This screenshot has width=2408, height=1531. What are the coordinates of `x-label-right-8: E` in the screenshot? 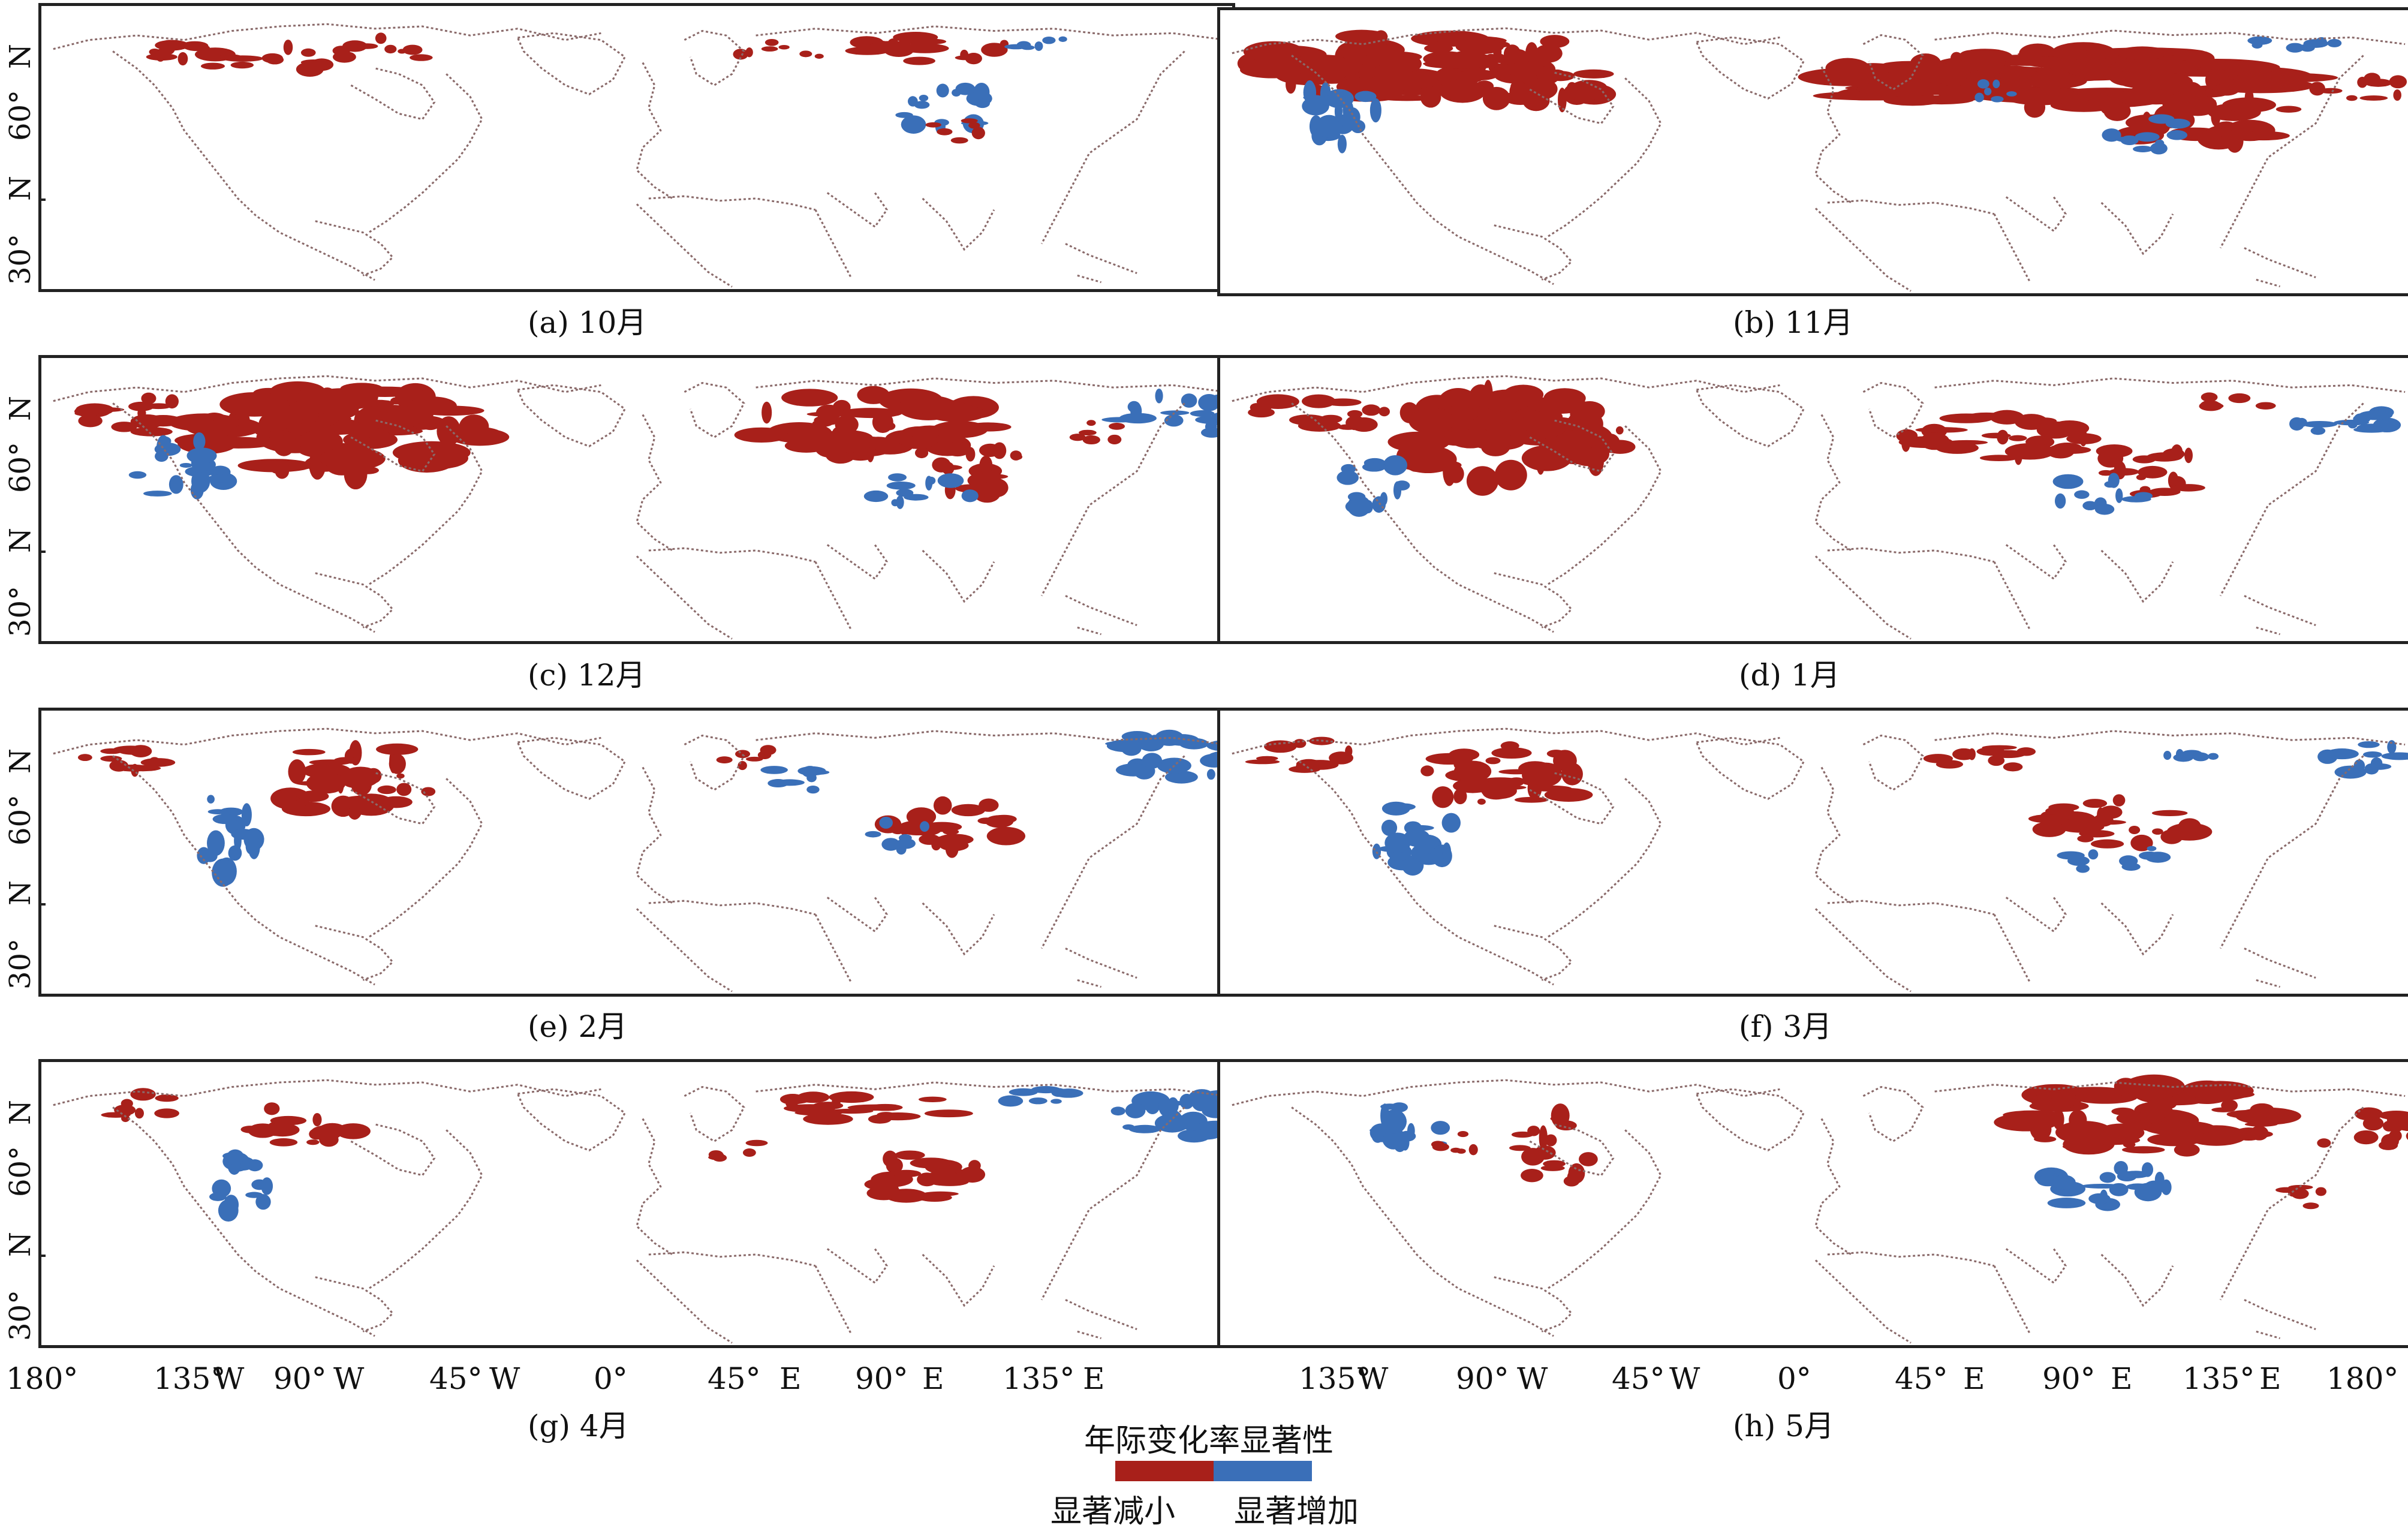 It's located at (1974, 1378).